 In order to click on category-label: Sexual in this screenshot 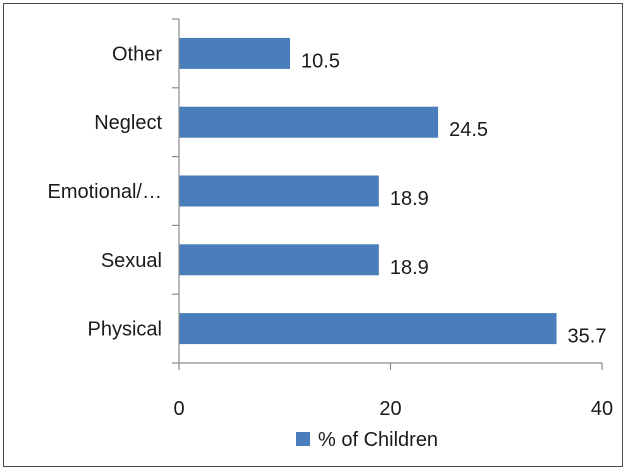, I will do `click(131, 261)`.